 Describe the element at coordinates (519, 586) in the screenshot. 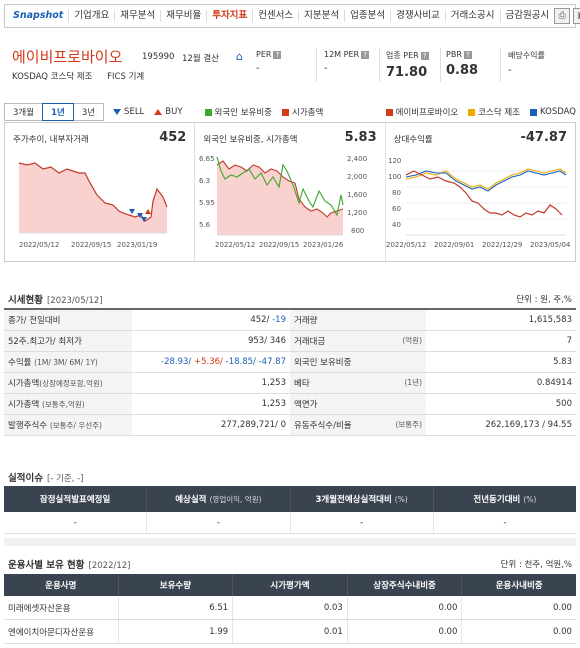

I see `column-header: 운용사내비중` at that location.